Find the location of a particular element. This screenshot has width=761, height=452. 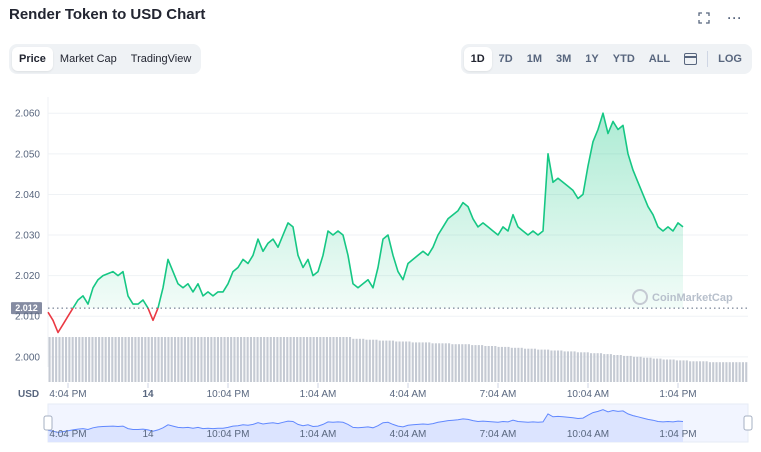

tab-price: Price is located at coordinates (32, 59).